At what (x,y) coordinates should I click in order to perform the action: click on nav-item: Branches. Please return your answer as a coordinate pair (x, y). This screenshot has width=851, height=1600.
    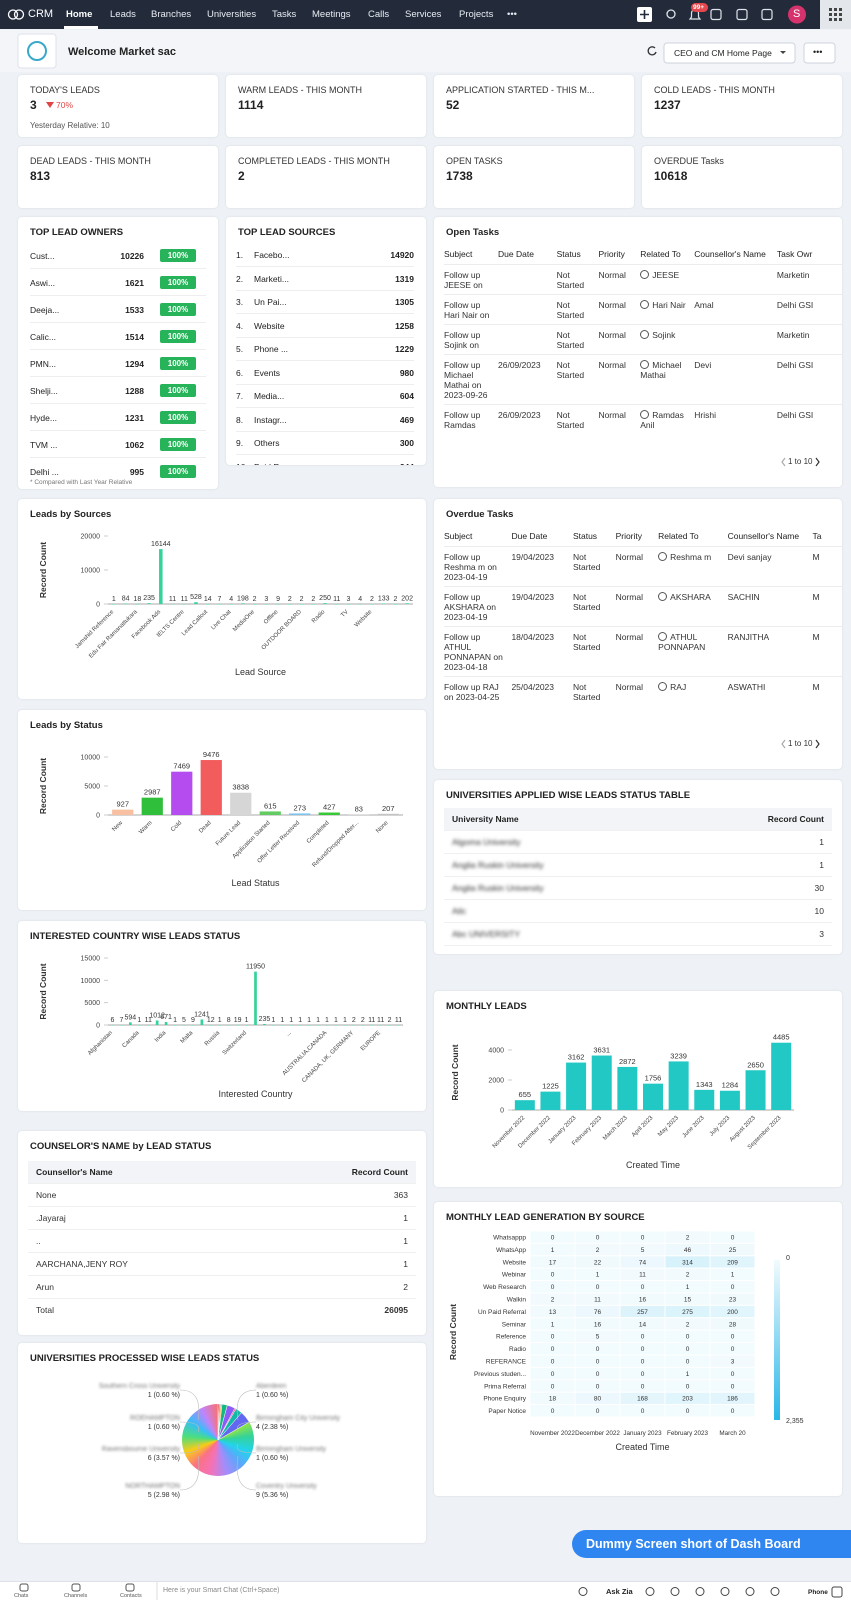
    Looking at the image, I should click on (171, 14).